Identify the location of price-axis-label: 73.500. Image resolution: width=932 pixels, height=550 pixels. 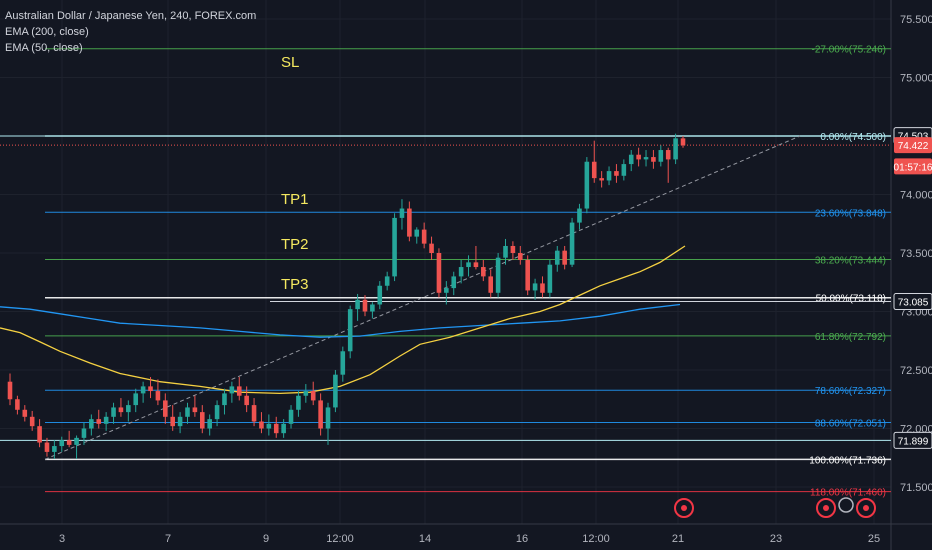
(916, 254).